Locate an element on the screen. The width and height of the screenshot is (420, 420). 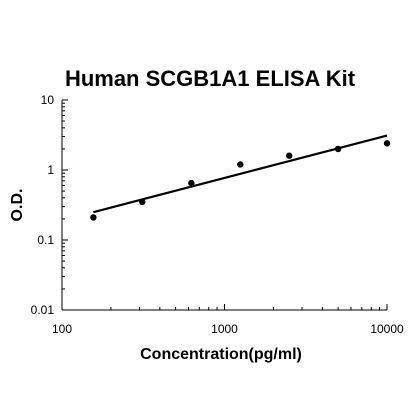
x-tick-label: 10000 is located at coordinates (387, 329).